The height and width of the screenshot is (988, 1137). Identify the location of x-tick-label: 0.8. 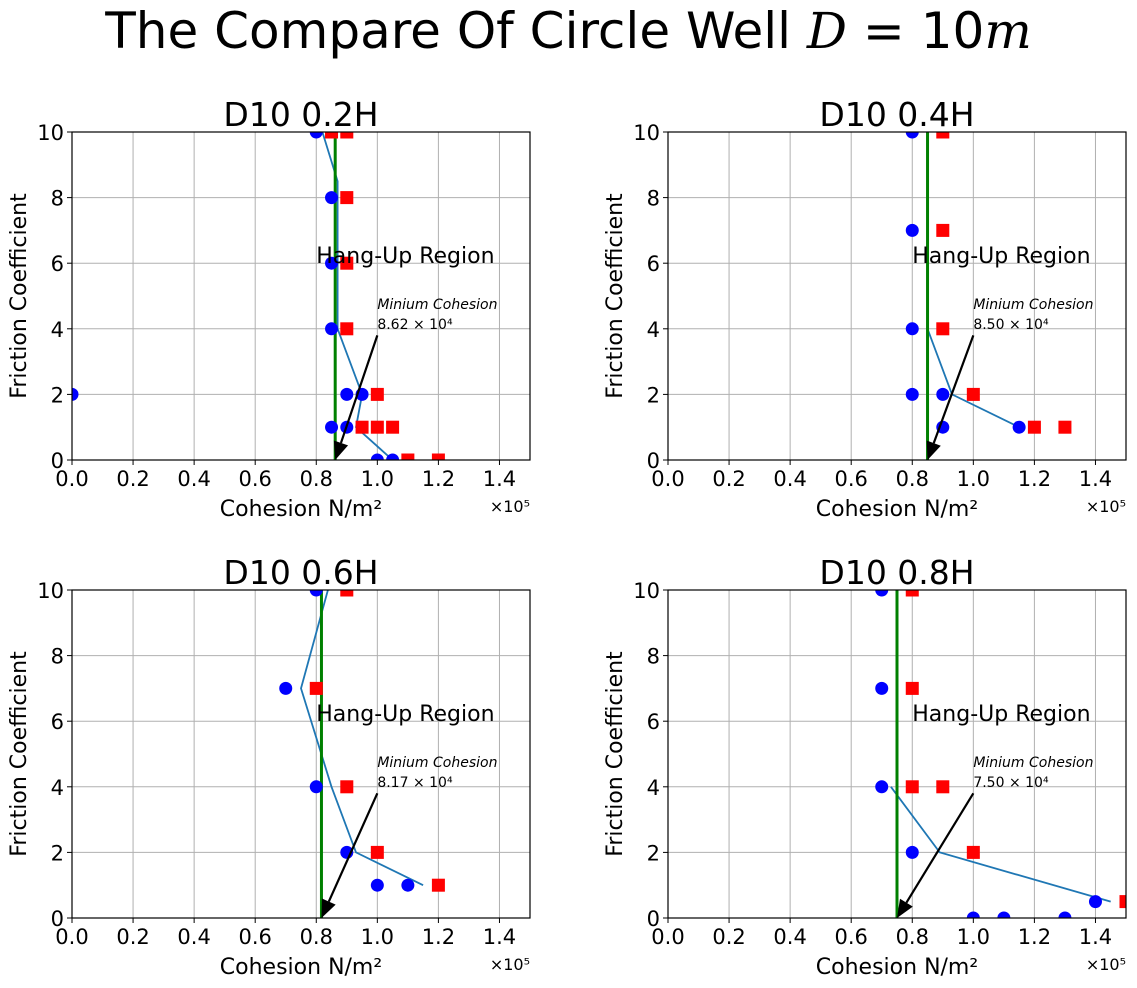
(316, 479).